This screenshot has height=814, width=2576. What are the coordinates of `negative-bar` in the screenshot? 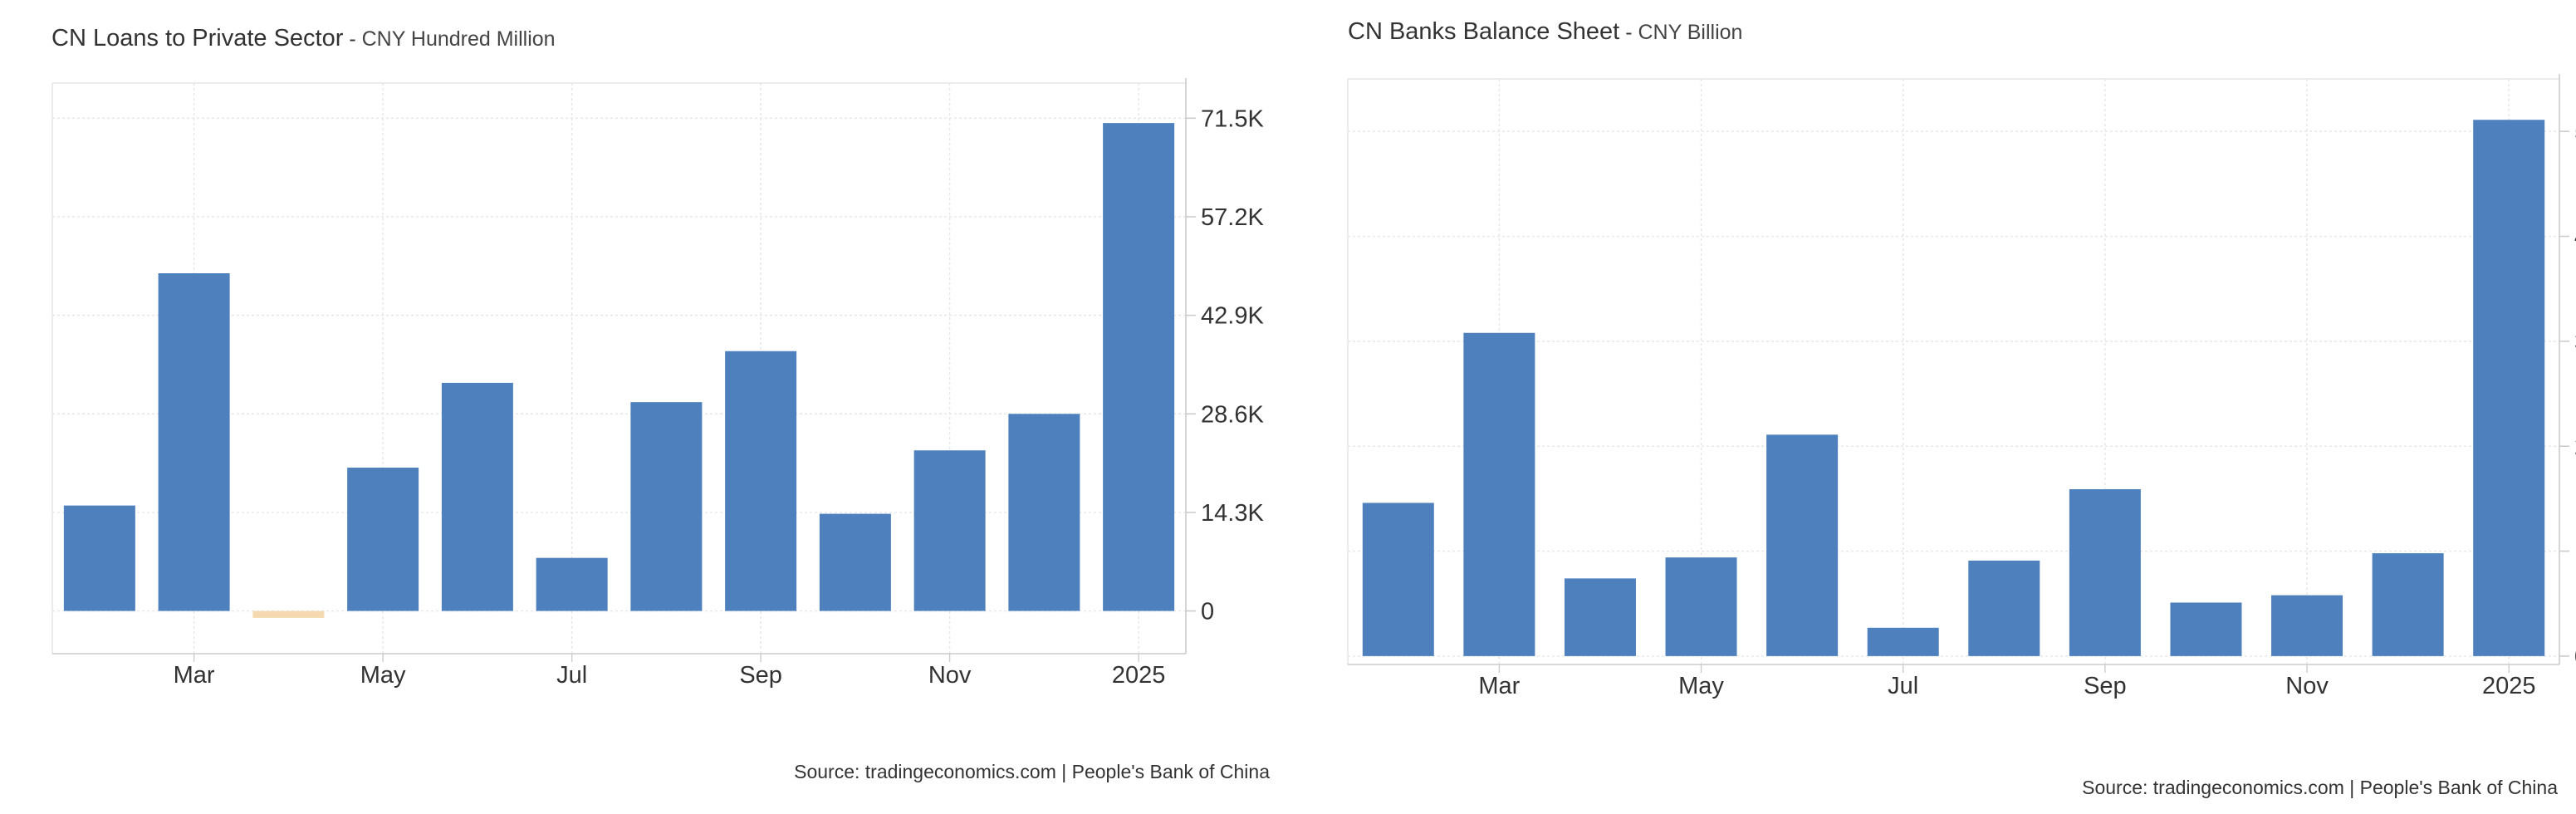 It's located at (288, 614).